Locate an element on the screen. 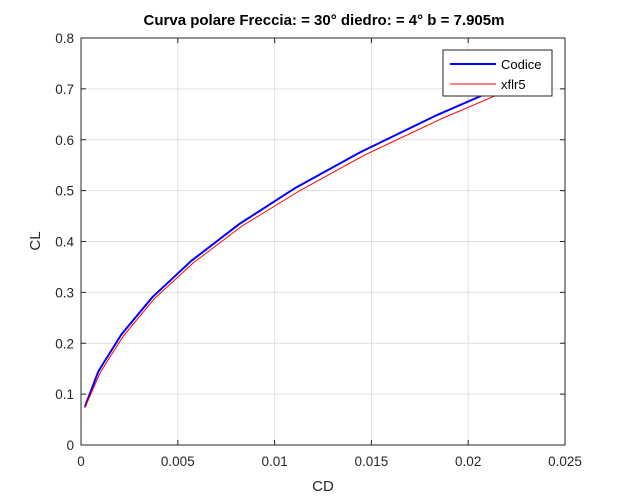 This screenshot has height=500, width=625. x-tick-label: 0.01 is located at coordinates (274, 461).